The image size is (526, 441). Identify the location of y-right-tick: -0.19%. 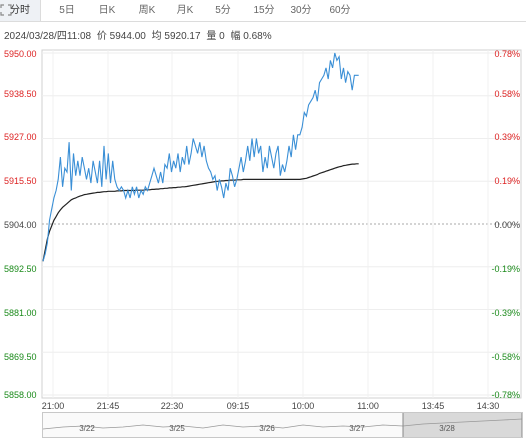
(505, 269).